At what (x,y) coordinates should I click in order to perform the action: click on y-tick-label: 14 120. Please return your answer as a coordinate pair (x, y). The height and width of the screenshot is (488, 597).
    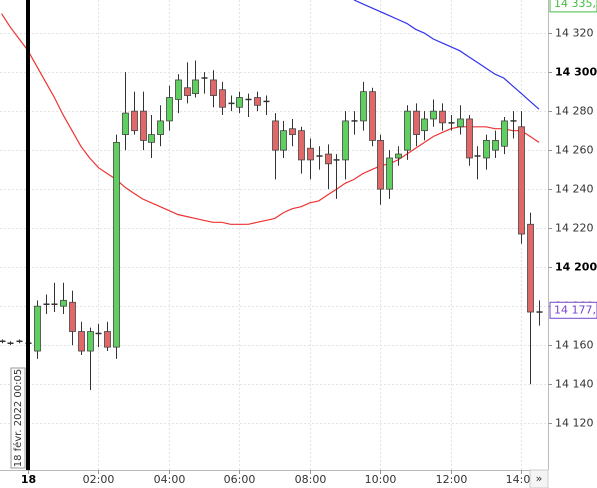
    Looking at the image, I should click on (574, 423).